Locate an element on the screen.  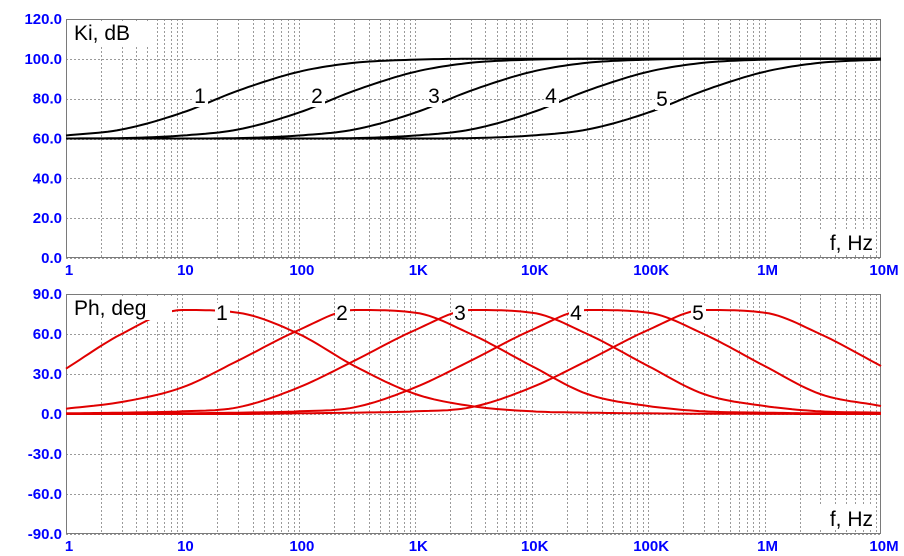
gain-curve-label-3: 3 is located at coordinates (434, 96).